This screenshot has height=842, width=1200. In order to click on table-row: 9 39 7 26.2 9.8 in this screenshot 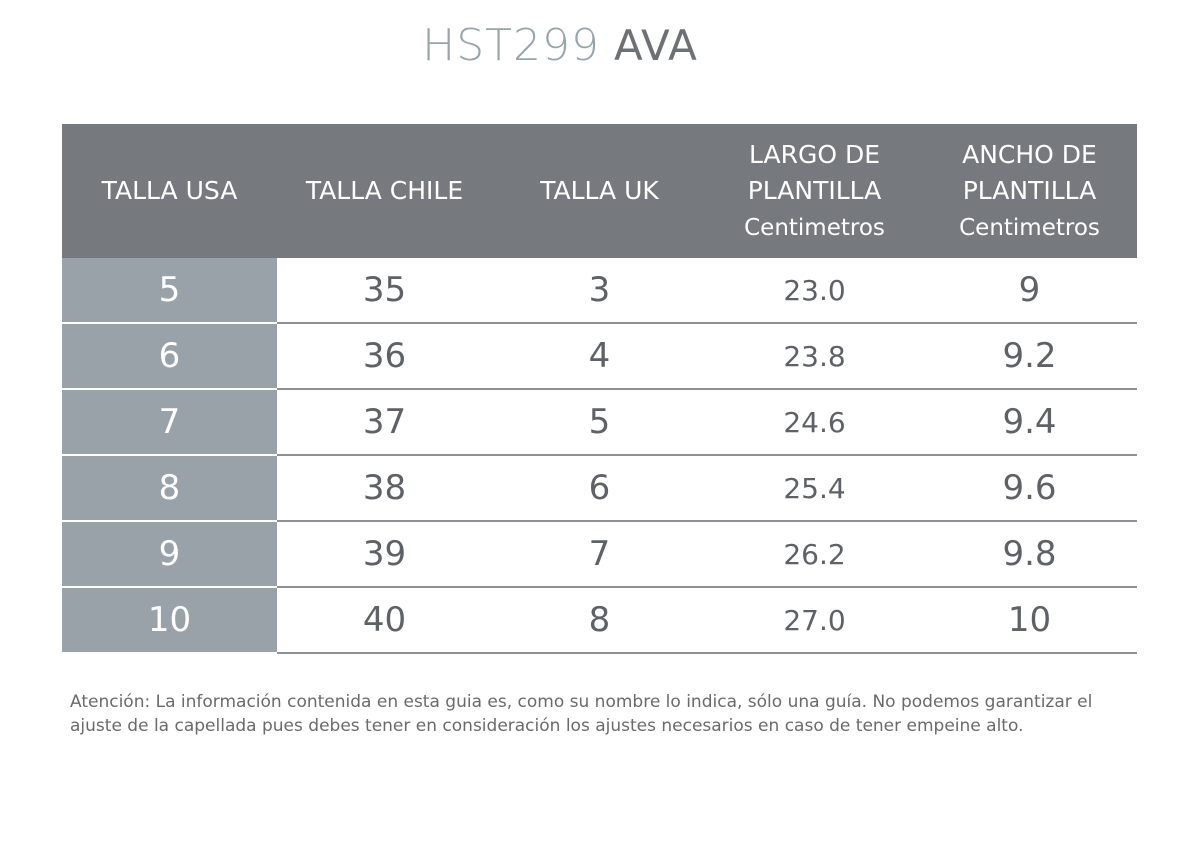, I will do `click(599, 554)`.